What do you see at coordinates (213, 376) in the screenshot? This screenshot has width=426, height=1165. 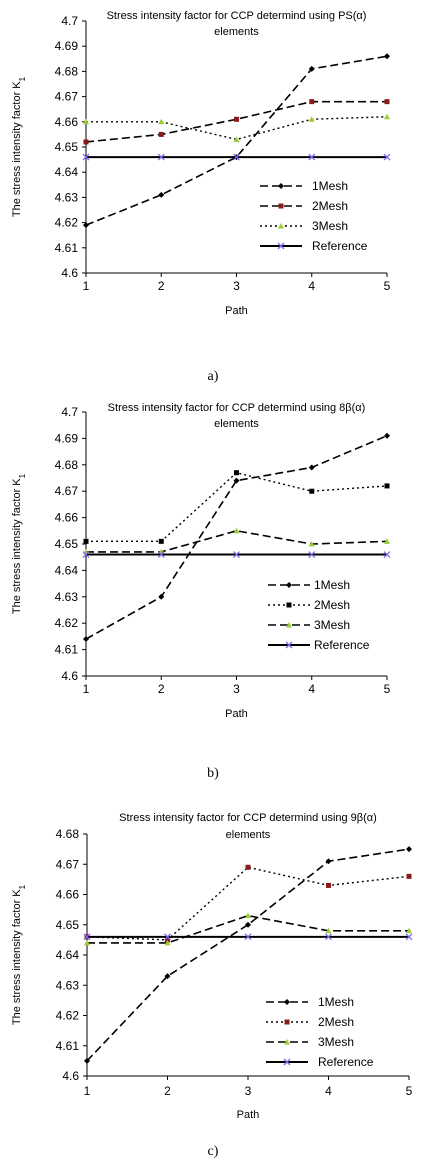 I see `caption-a: a)` at bounding box center [213, 376].